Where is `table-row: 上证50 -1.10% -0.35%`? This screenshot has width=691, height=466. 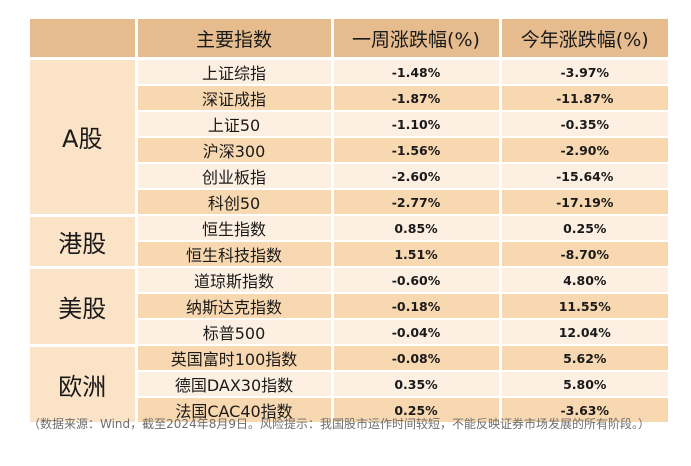 table-row: 上证50 -1.10% -0.35% is located at coordinates (349, 124).